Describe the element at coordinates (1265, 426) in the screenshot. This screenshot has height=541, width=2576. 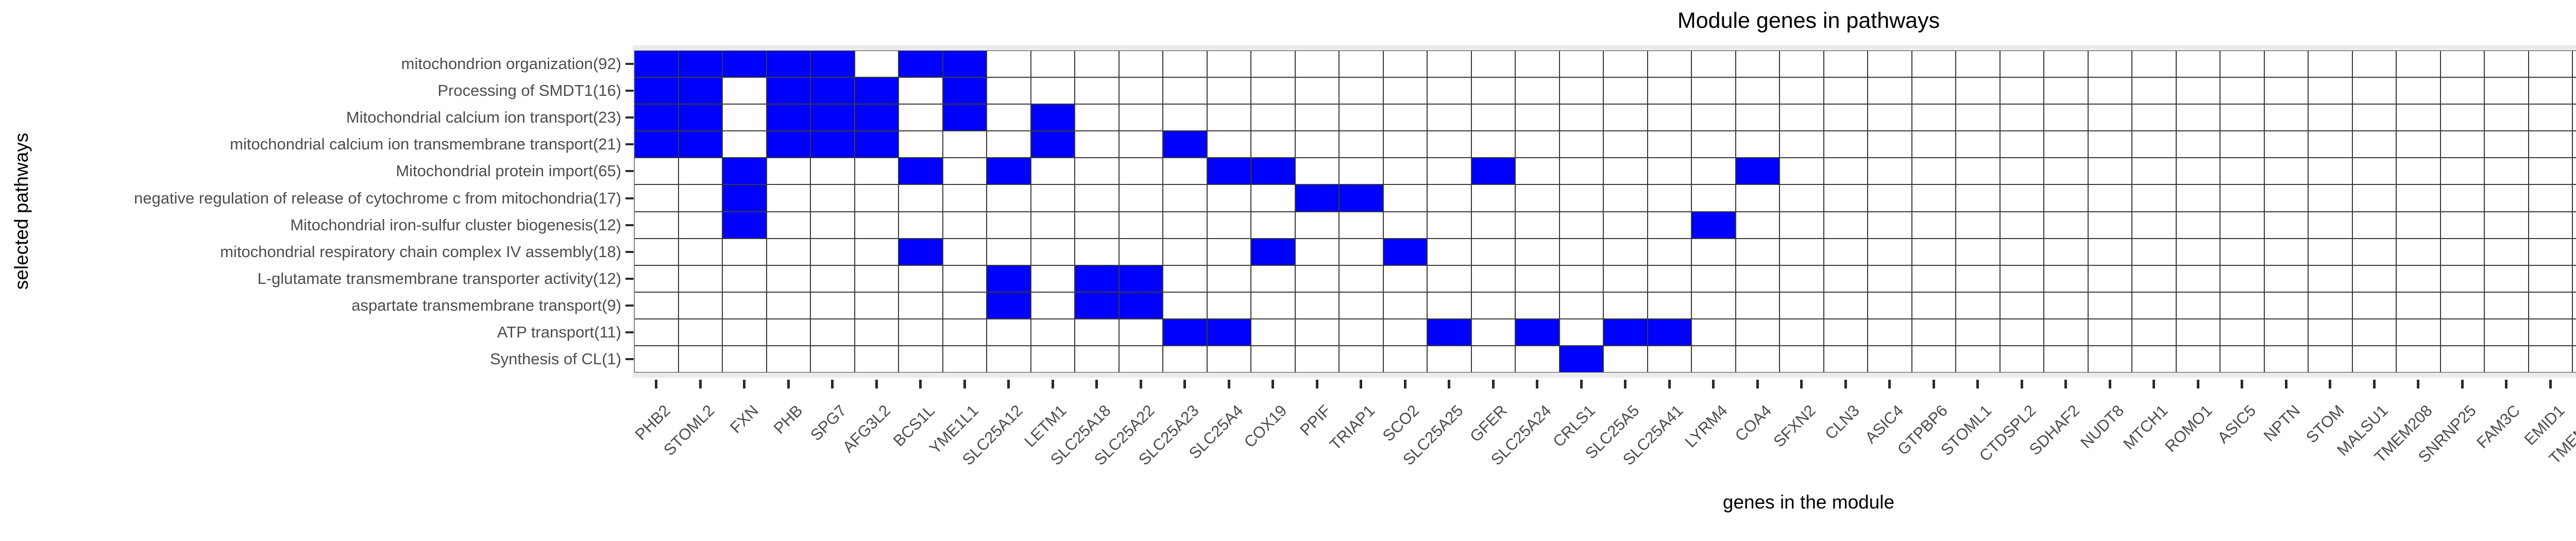
I see `x-axis-label: COX19` at that location.